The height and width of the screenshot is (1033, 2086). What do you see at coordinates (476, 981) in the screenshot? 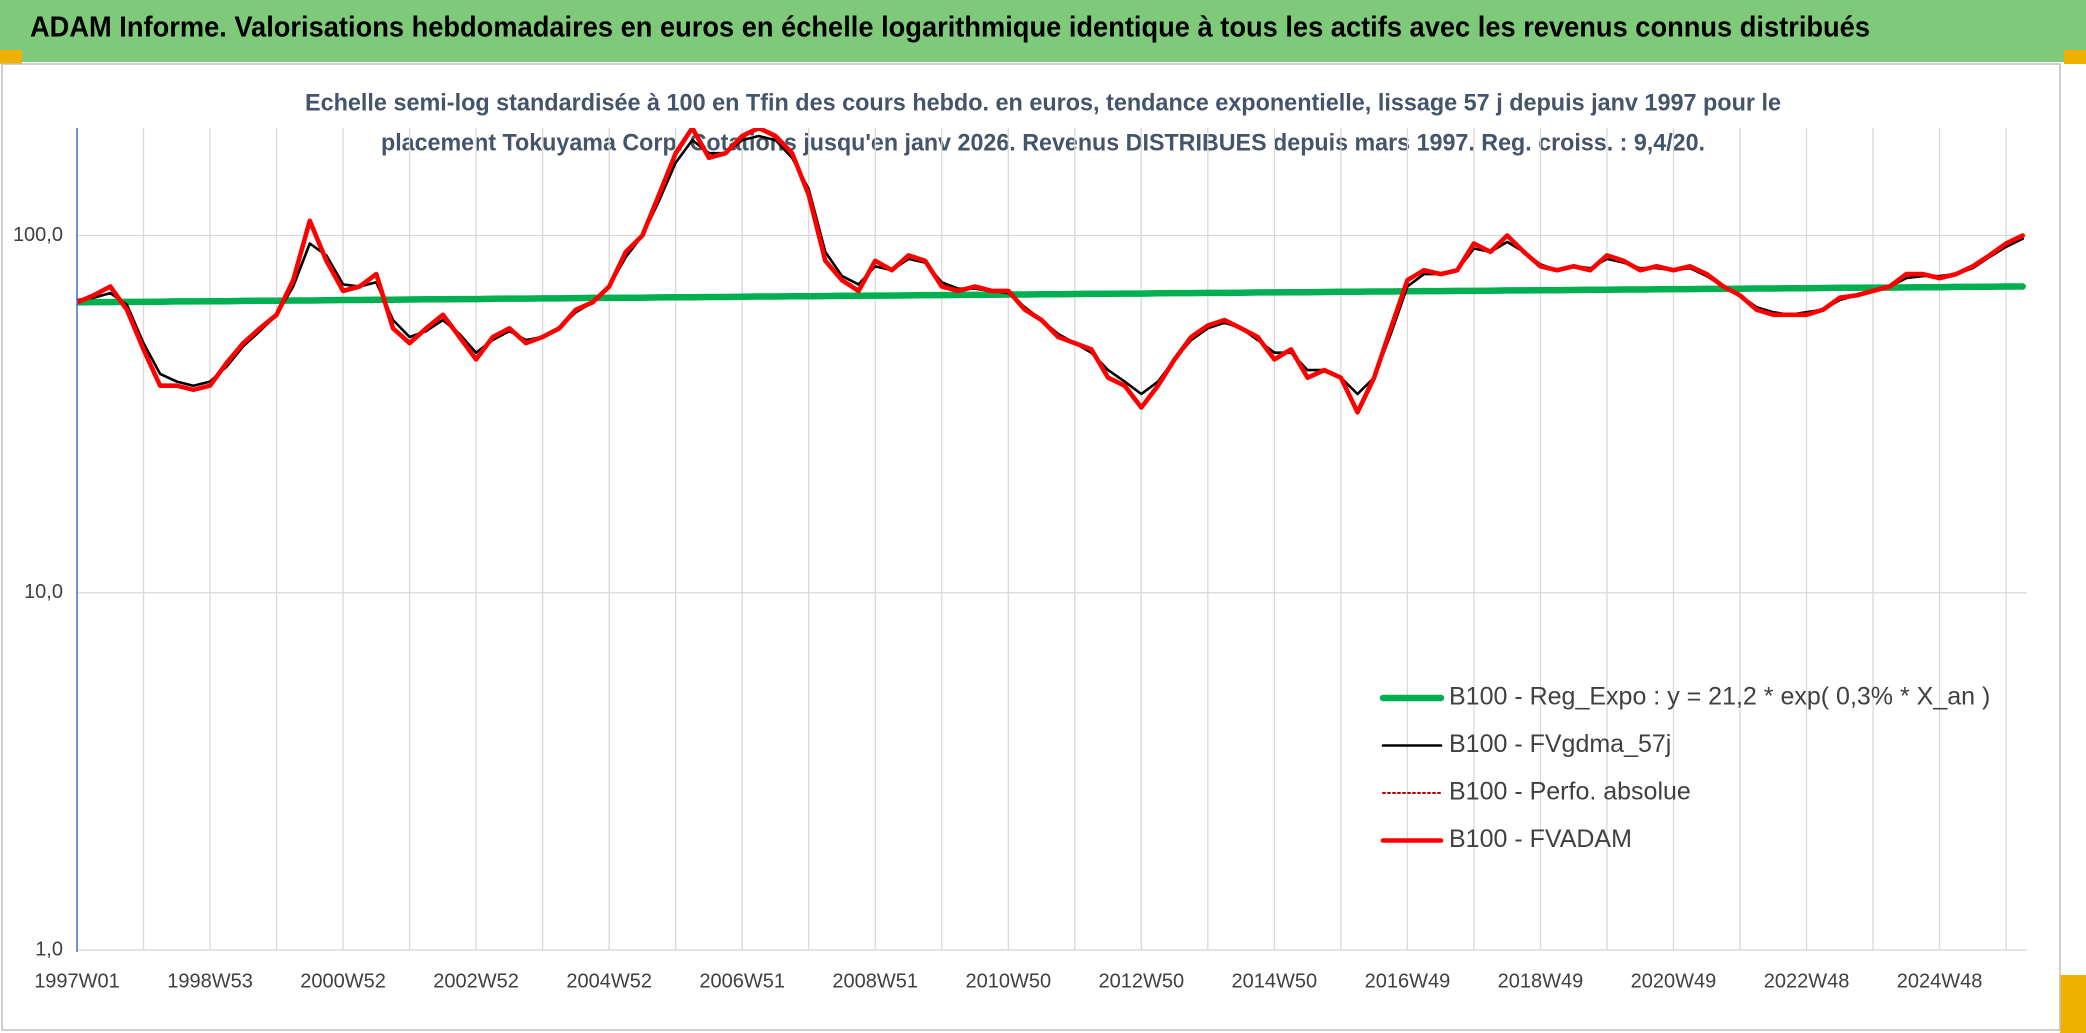
I see `x-tick-label: 2002W52` at bounding box center [476, 981].